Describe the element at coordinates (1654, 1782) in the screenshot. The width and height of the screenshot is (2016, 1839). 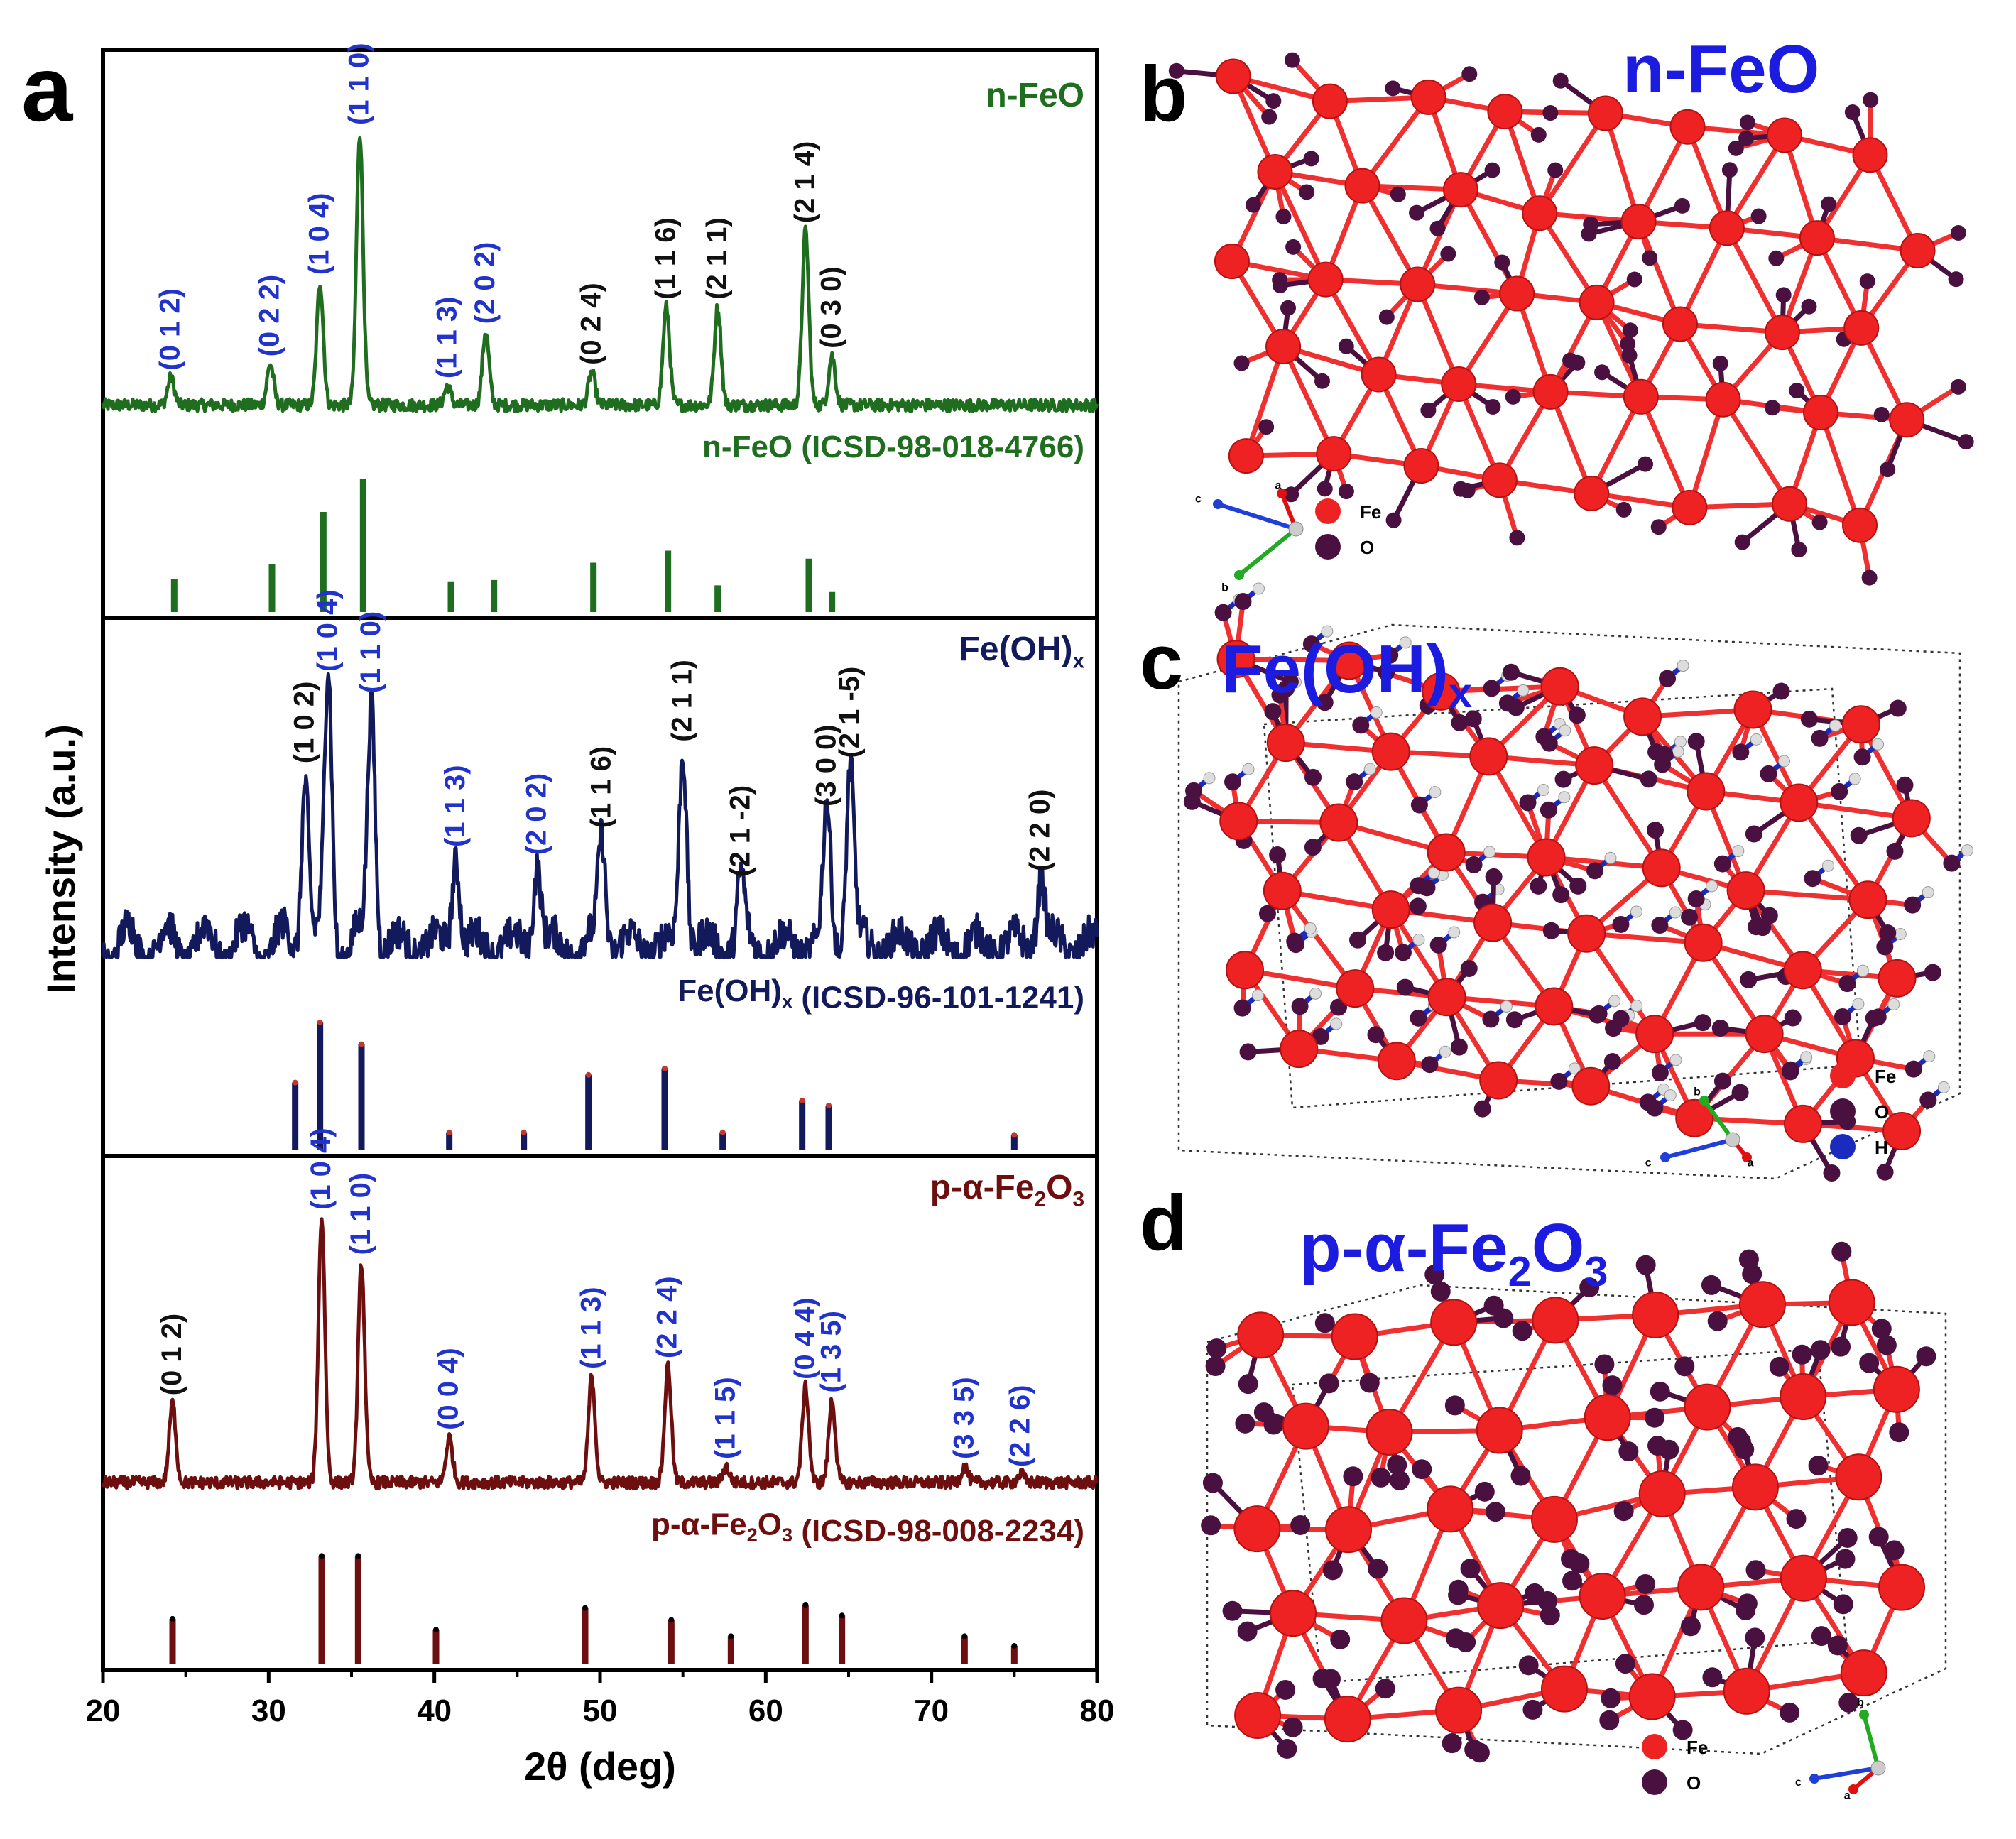
I see `legend-swatch` at that location.